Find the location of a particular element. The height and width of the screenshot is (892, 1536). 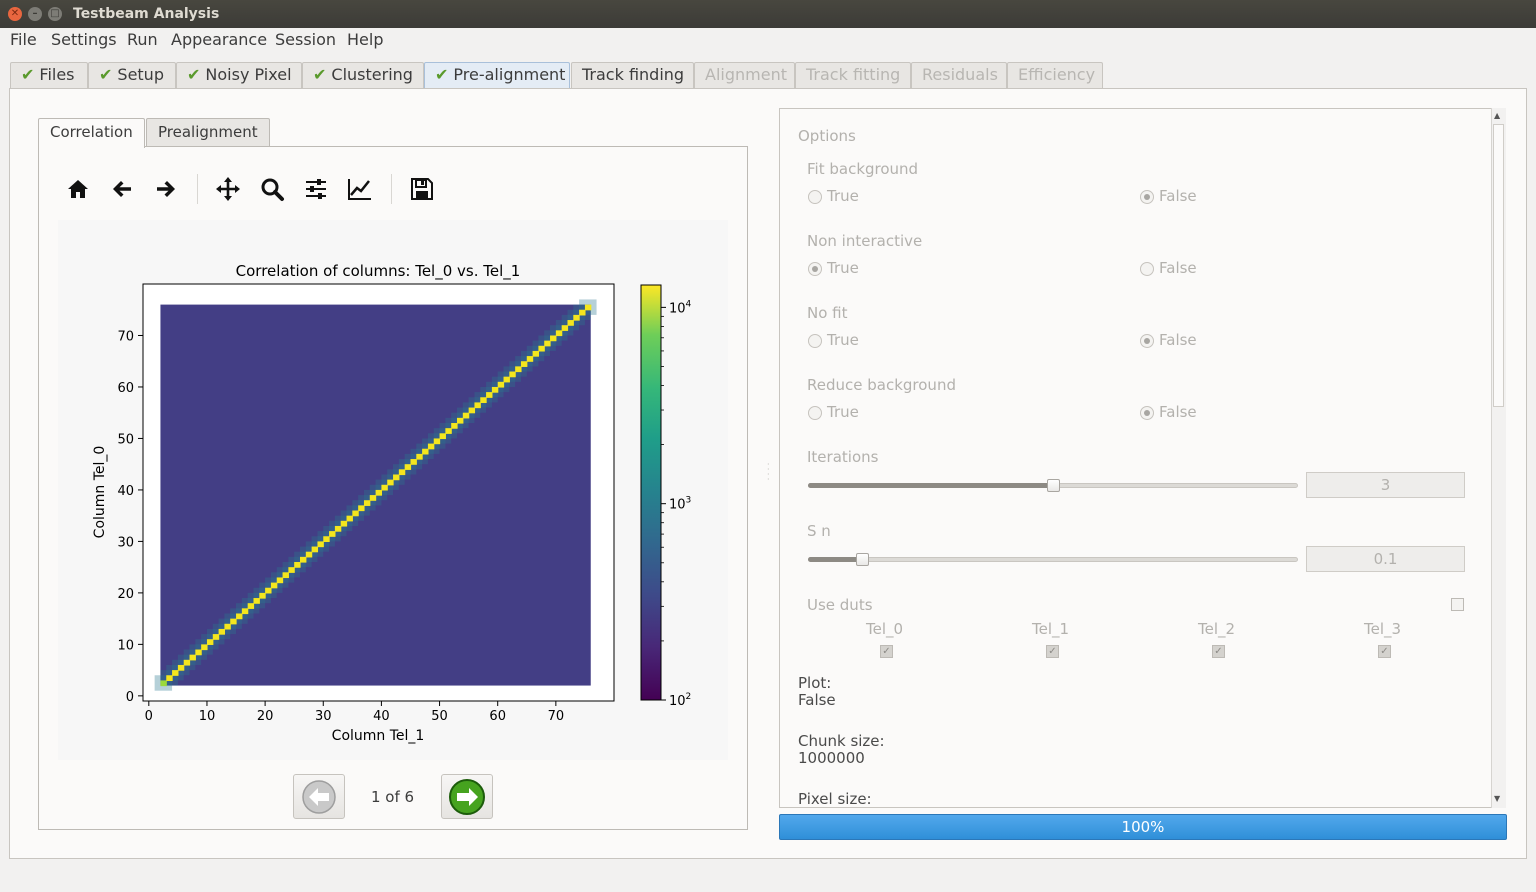

window-title: Testbeam Analysis is located at coordinates (146, 14).